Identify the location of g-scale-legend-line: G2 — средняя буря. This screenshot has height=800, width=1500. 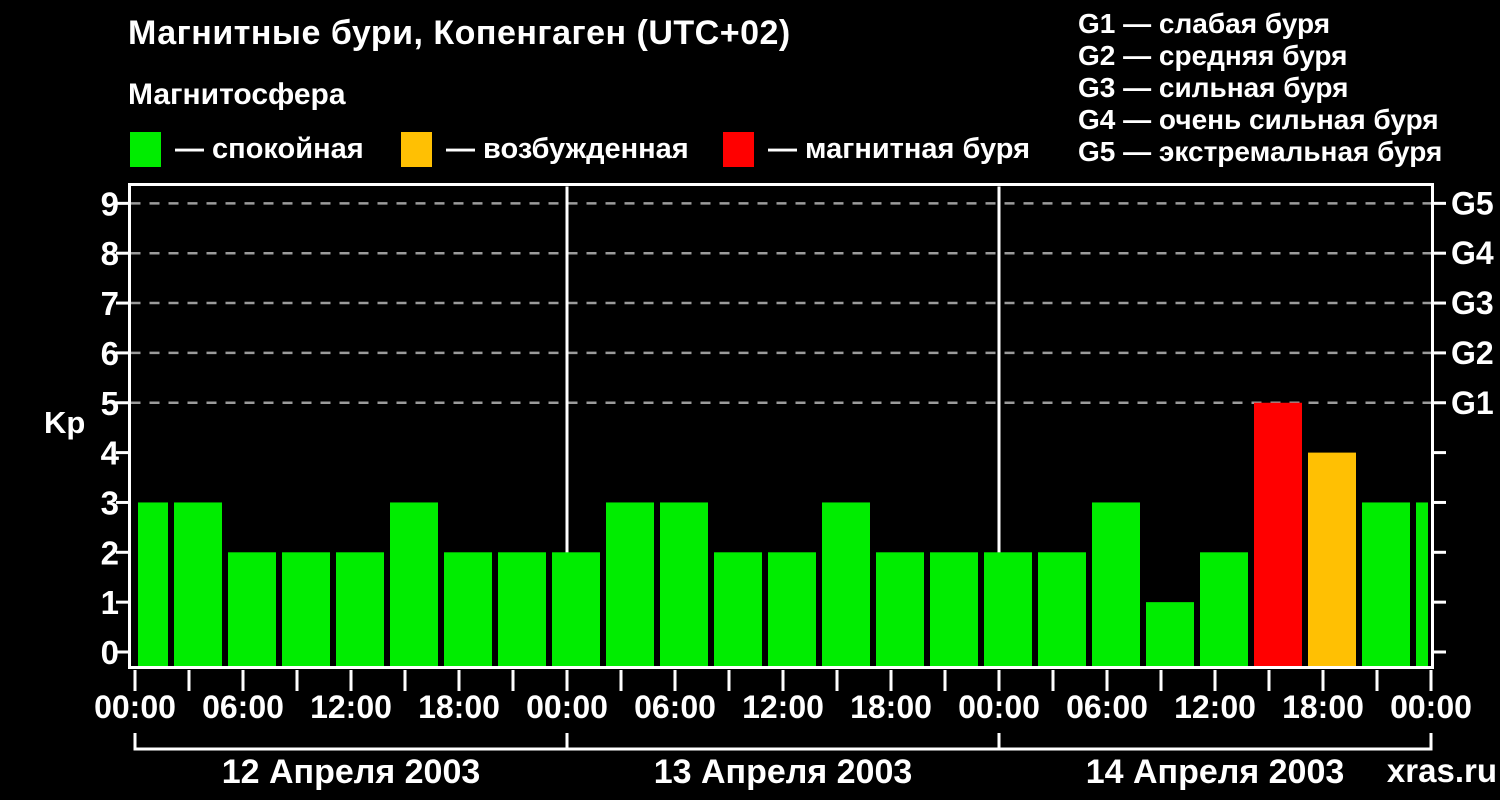
(1213, 55).